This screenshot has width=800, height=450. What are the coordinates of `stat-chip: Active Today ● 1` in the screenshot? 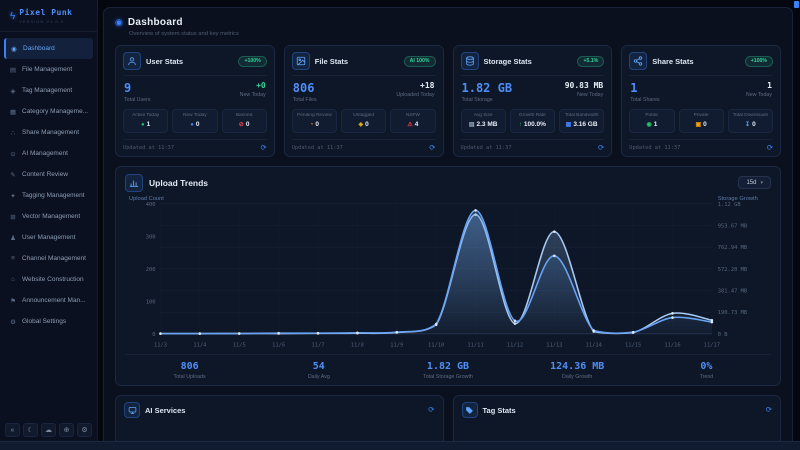 It's located at (146, 121).